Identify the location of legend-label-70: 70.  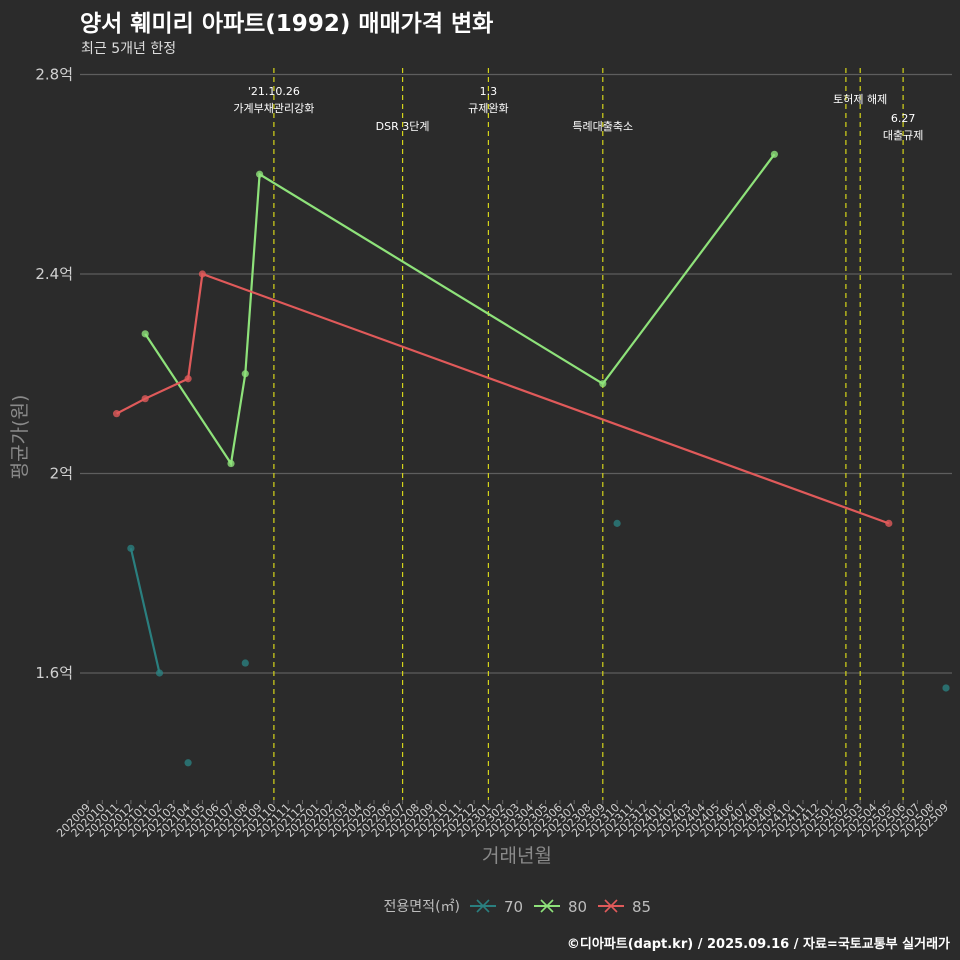
(513, 907).